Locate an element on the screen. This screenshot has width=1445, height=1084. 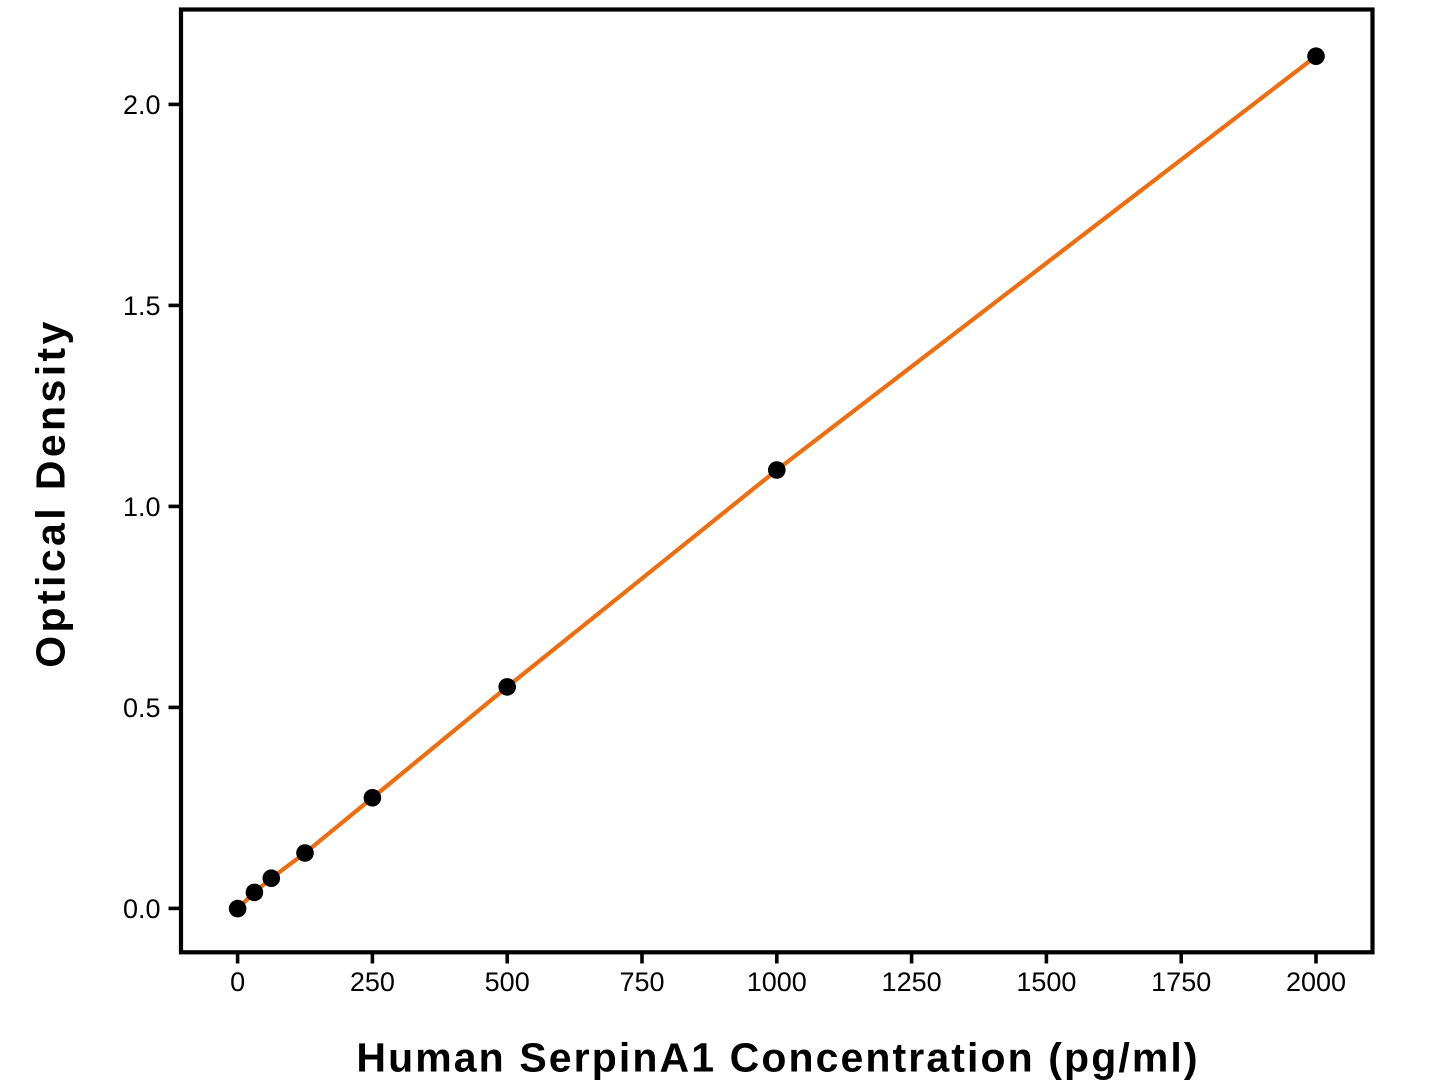
svg-text: 0 is located at coordinates (237, 982).